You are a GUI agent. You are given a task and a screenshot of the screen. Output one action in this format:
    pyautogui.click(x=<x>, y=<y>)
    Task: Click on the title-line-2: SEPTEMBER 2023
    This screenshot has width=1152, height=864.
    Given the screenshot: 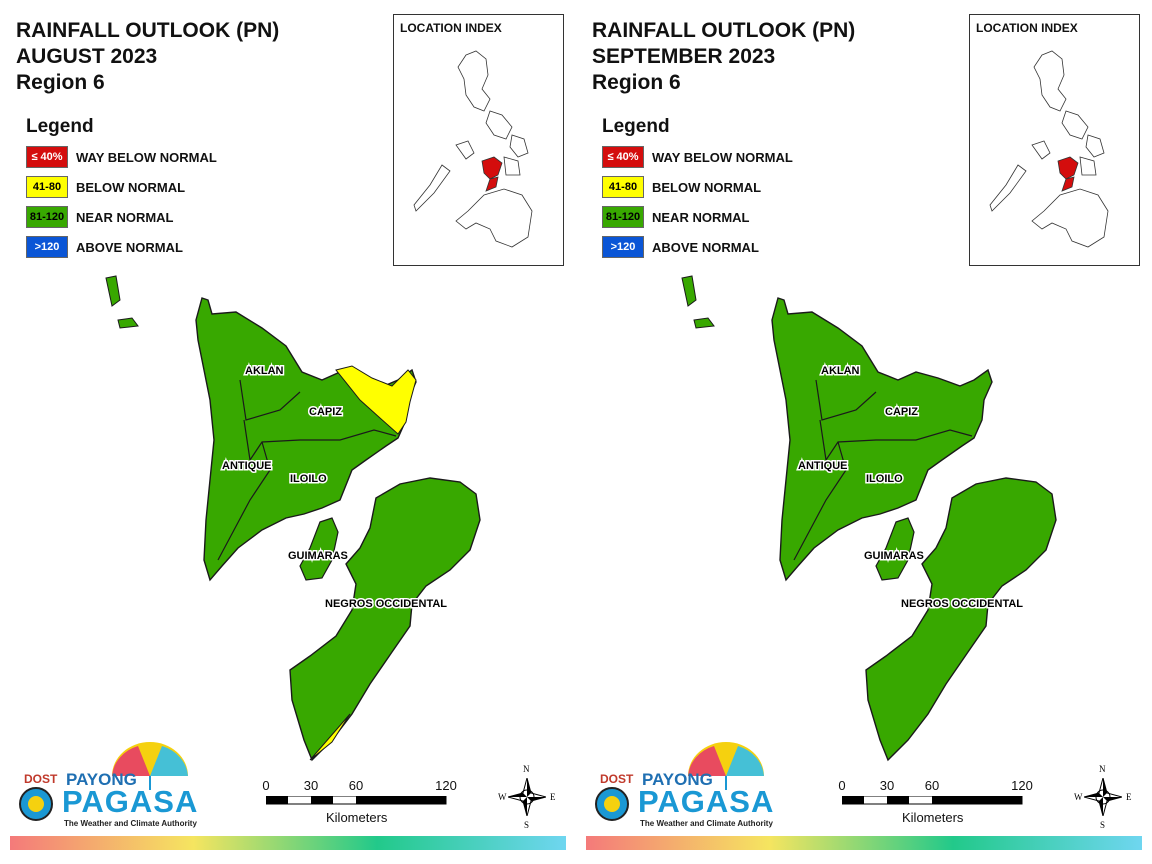 What is the action you would take?
    pyautogui.click(x=684, y=56)
    